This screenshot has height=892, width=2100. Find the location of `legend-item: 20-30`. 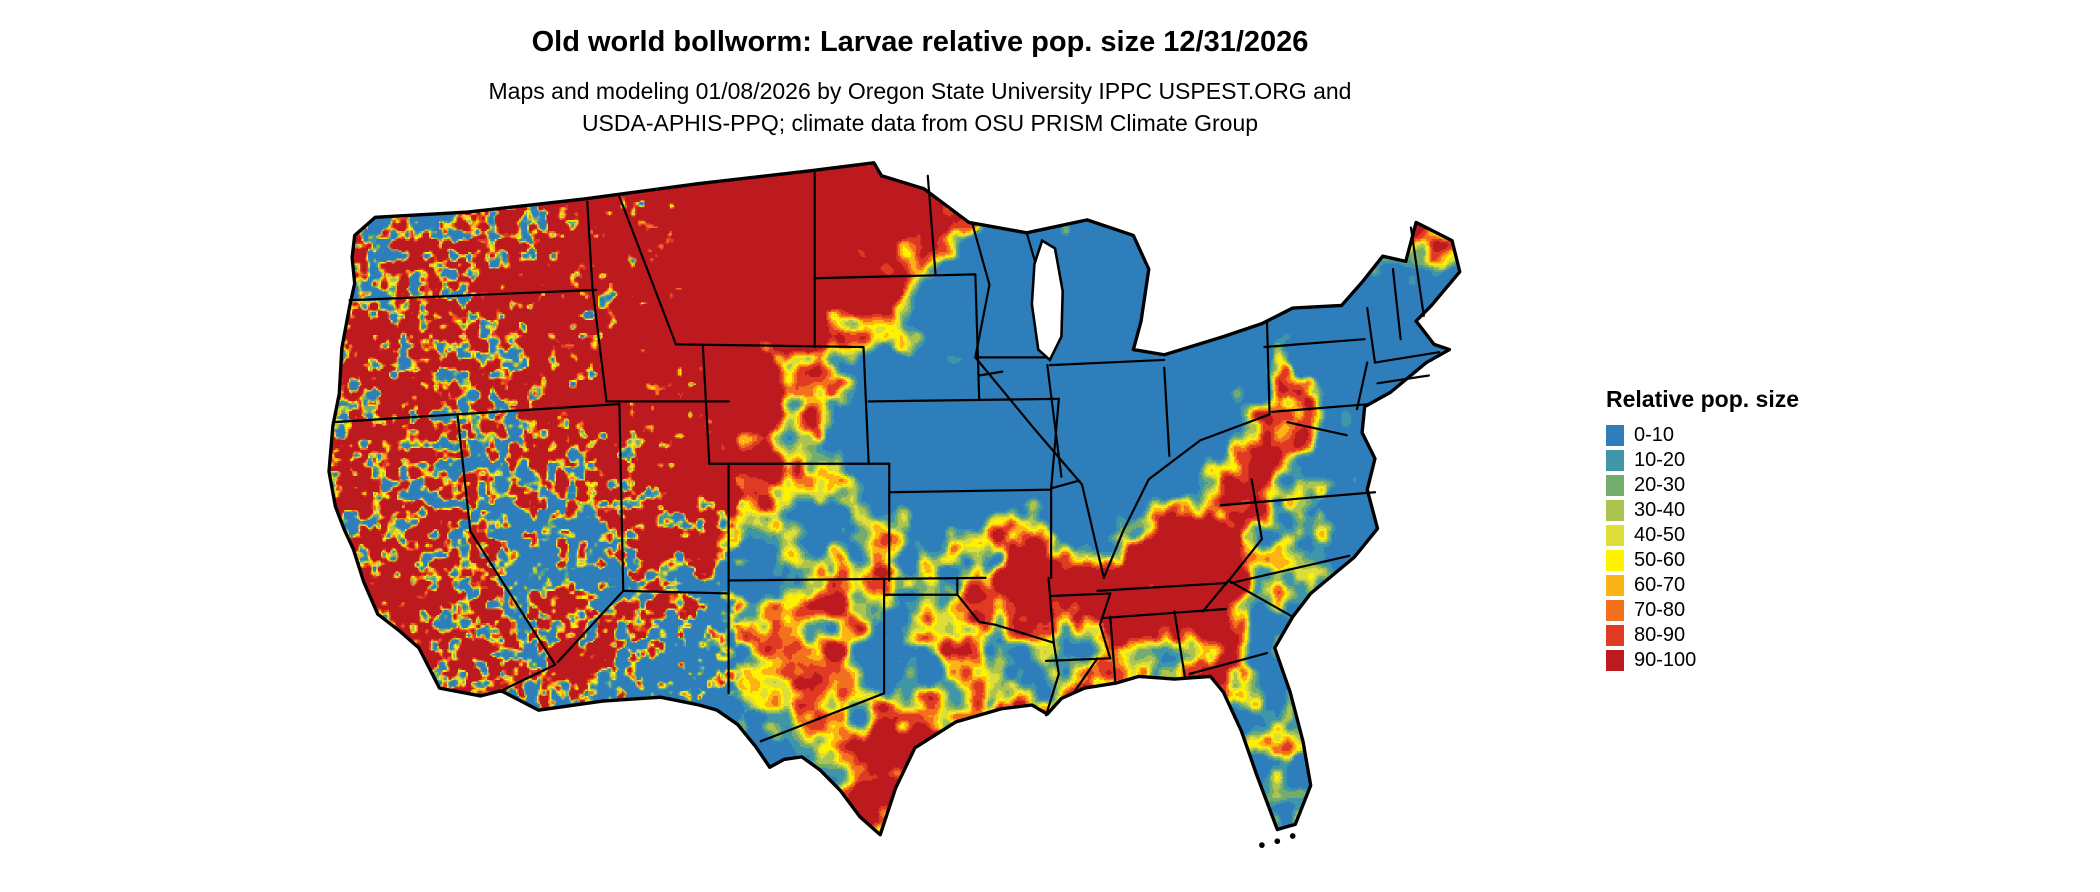

legend-item: 20-30 is located at coordinates (1702, 485).